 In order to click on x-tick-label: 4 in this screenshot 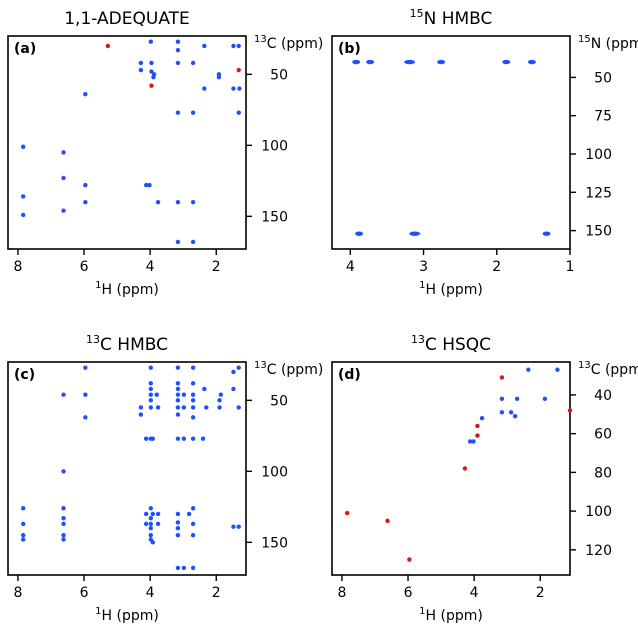, I will do `click(474, 593)`.